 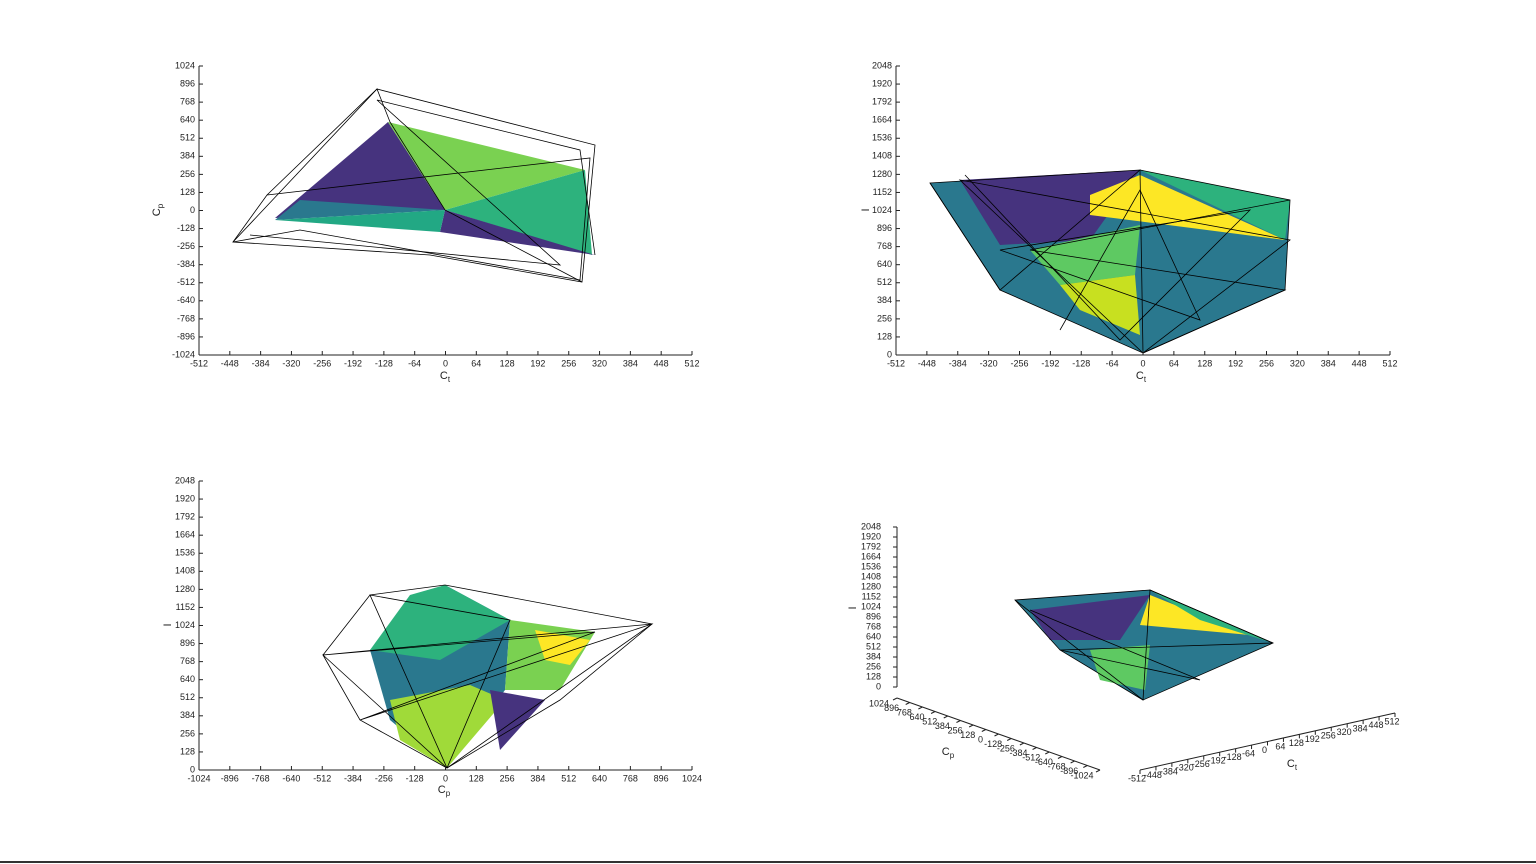 I want to click on tick-label: 2048, so click(x=882, y=65).